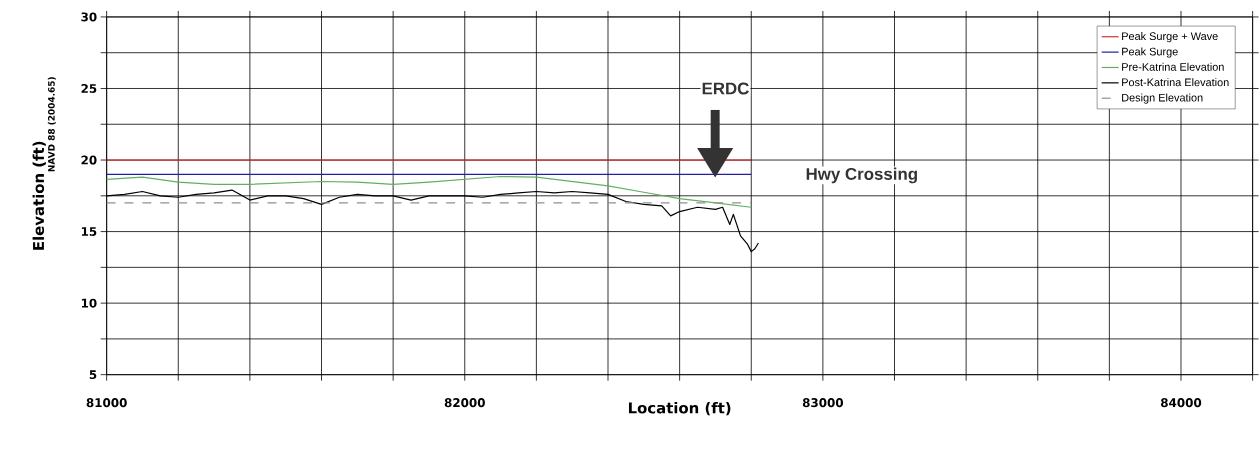 The image size is (1259, 453). I want to click on y-tick-label: 30, so click(89, 17).